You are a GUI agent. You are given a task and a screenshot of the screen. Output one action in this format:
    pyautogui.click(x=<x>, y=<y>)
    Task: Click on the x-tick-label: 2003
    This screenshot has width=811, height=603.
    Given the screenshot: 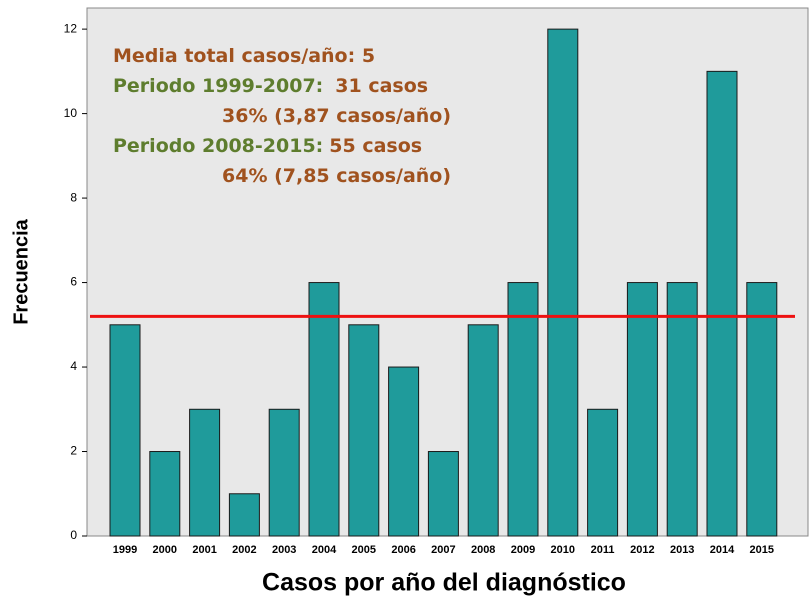 What is the action you would take?
    pyautogui.click(x=284, y=550)
    